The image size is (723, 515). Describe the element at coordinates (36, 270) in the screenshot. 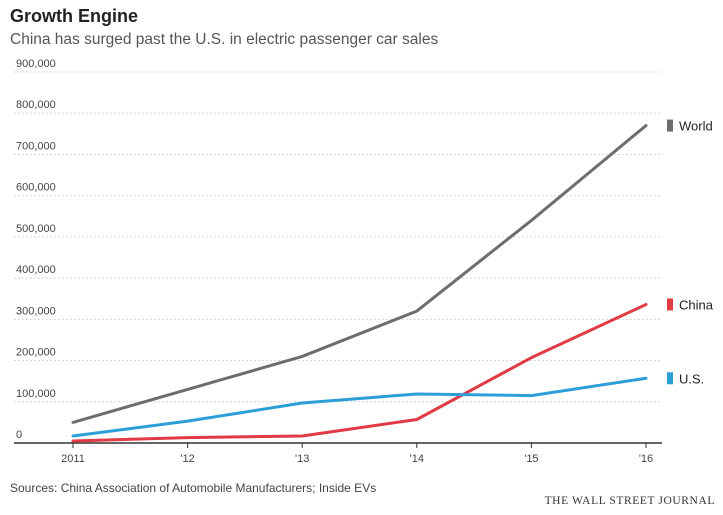

I see `y-tick-label: 400,000` at that location.